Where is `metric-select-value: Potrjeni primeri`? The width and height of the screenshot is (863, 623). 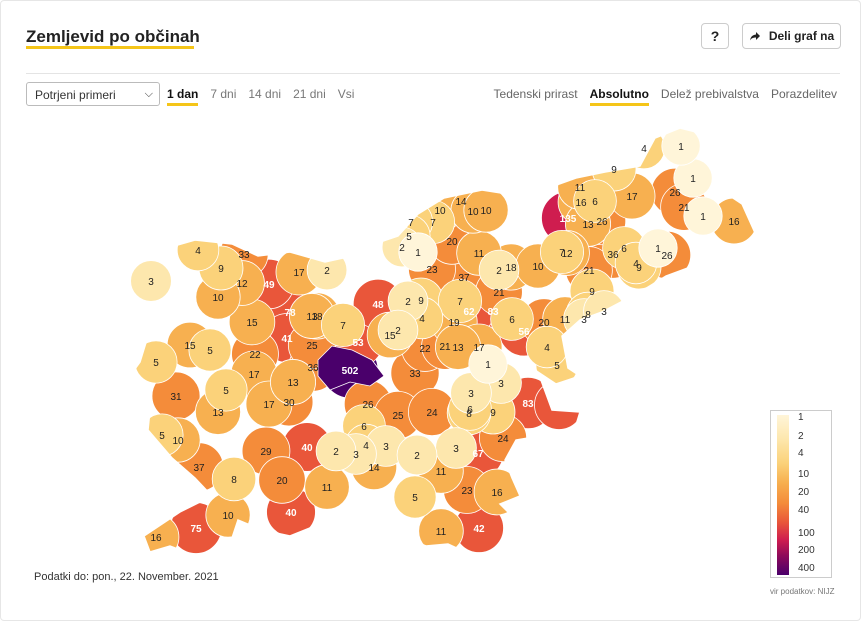
metric-select-value: Potrjeni primeri is located at coordinates (75, 95).